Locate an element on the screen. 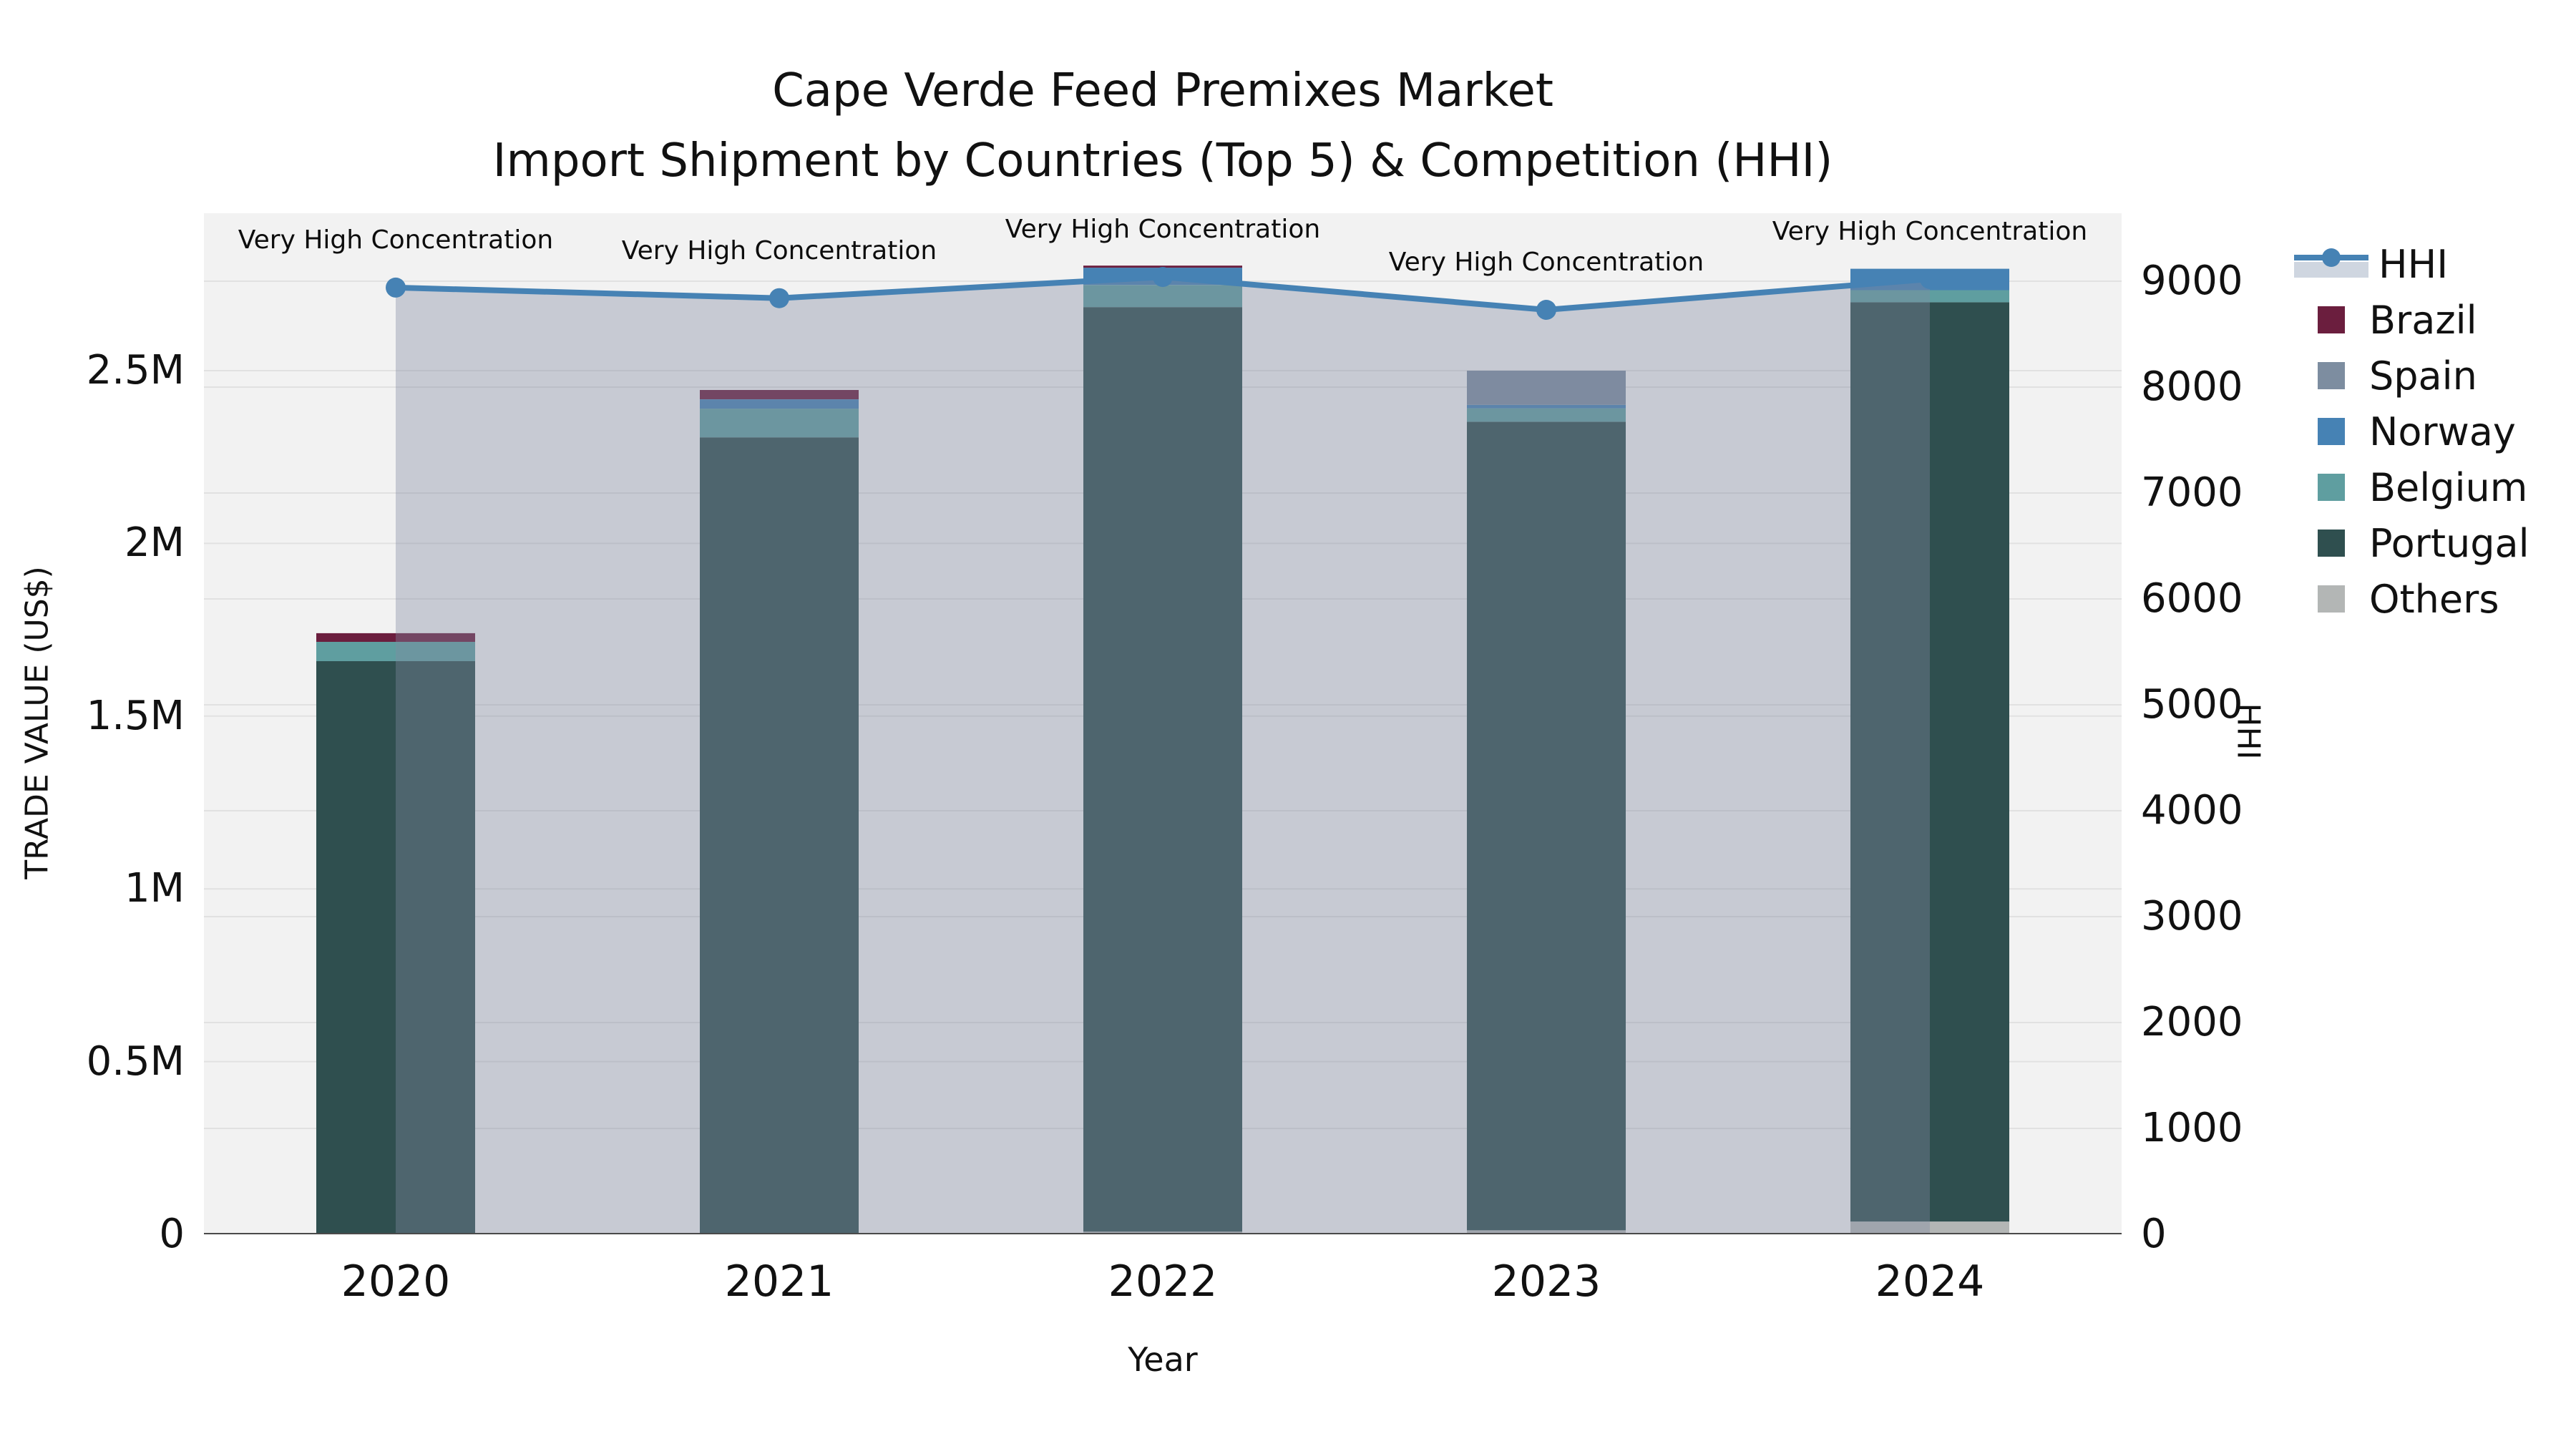 The width and height of the screenshot is (2576, 1449). ytick-right-2000: 2000 is located at coordinates (2192, 1022).